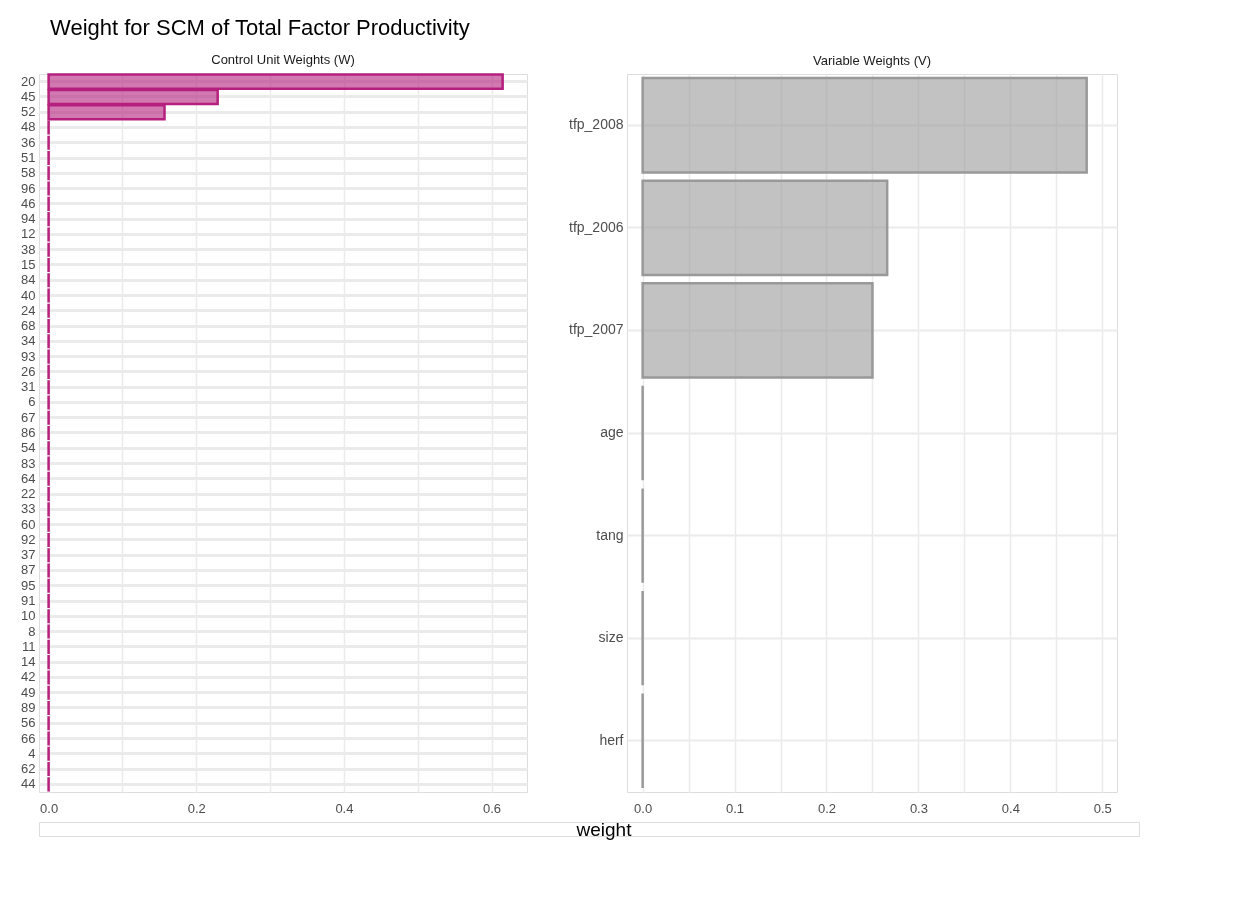 This screenshot has width=1239, height=905. What do you see at coordinates (28, 96) in the screenshot?
I see `y-tick-label: 45` at bounding box center [28, 96].